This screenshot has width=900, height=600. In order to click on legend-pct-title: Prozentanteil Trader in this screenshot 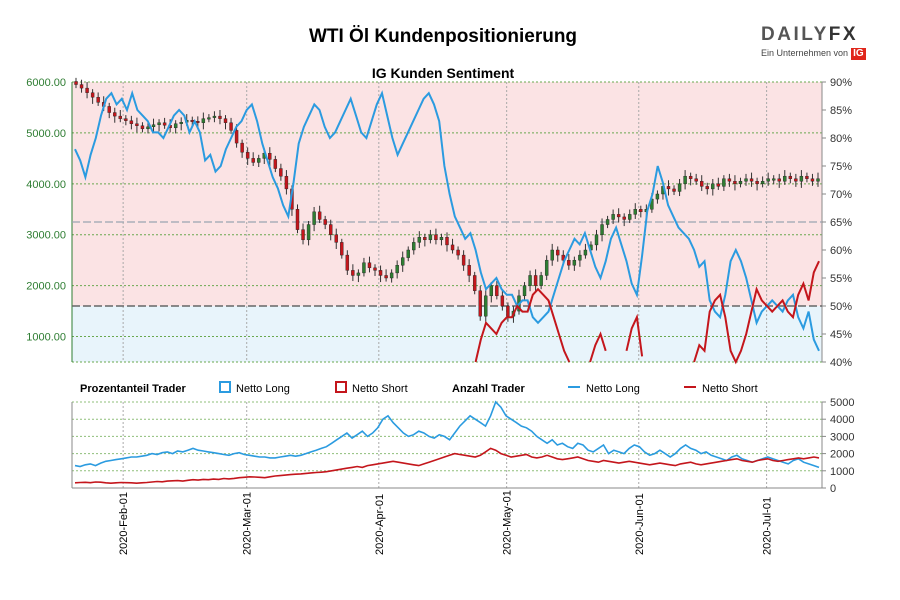, I will do `click(133, 389)`.